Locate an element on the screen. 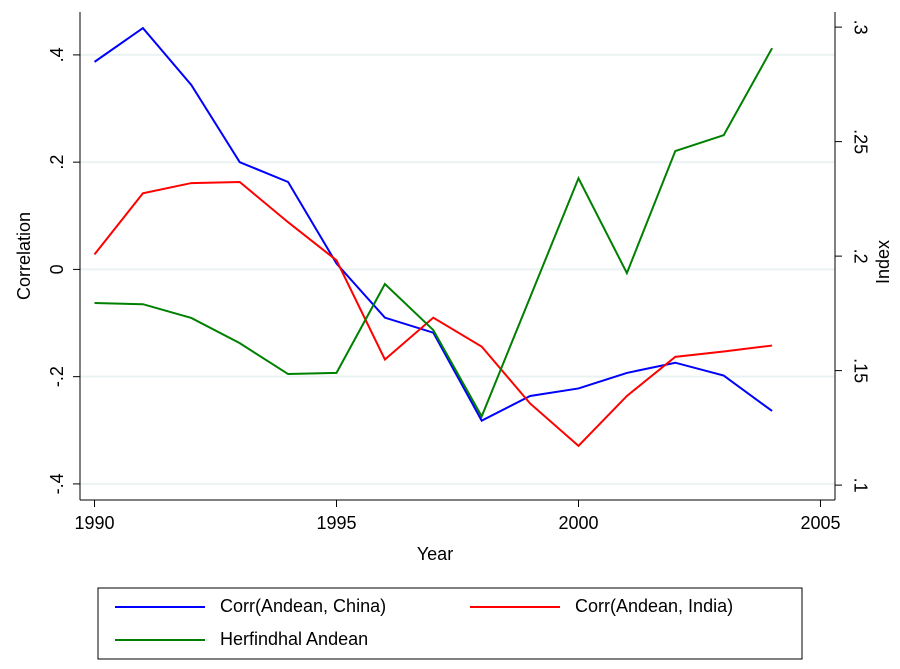  legend-label: Corr(Andean, India) is located at coordinates (654, 606).